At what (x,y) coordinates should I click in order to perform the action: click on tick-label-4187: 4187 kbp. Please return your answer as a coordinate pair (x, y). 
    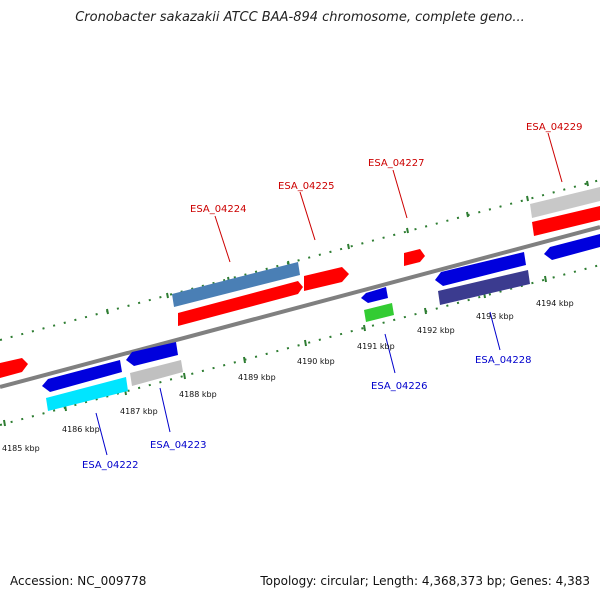
    Looking at the image, I should click on (139, 411).